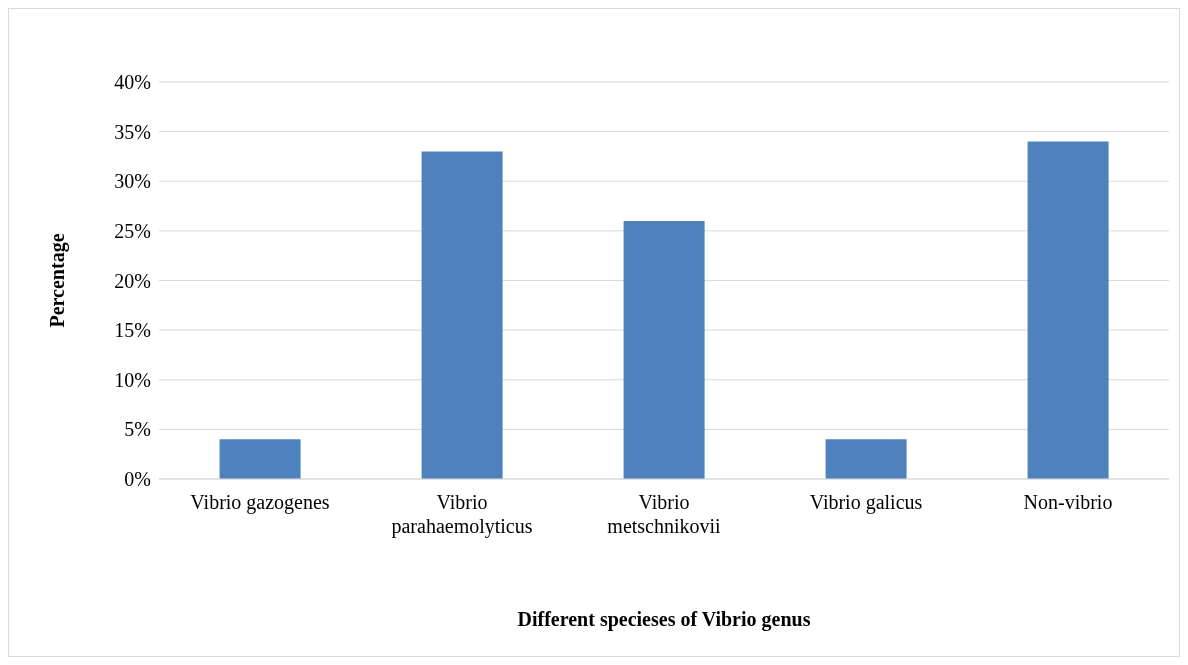 Image resolution: width=1188 pixels, height=665 pixels. I want to click on y-tick-label: 35%, so click(132, 131).